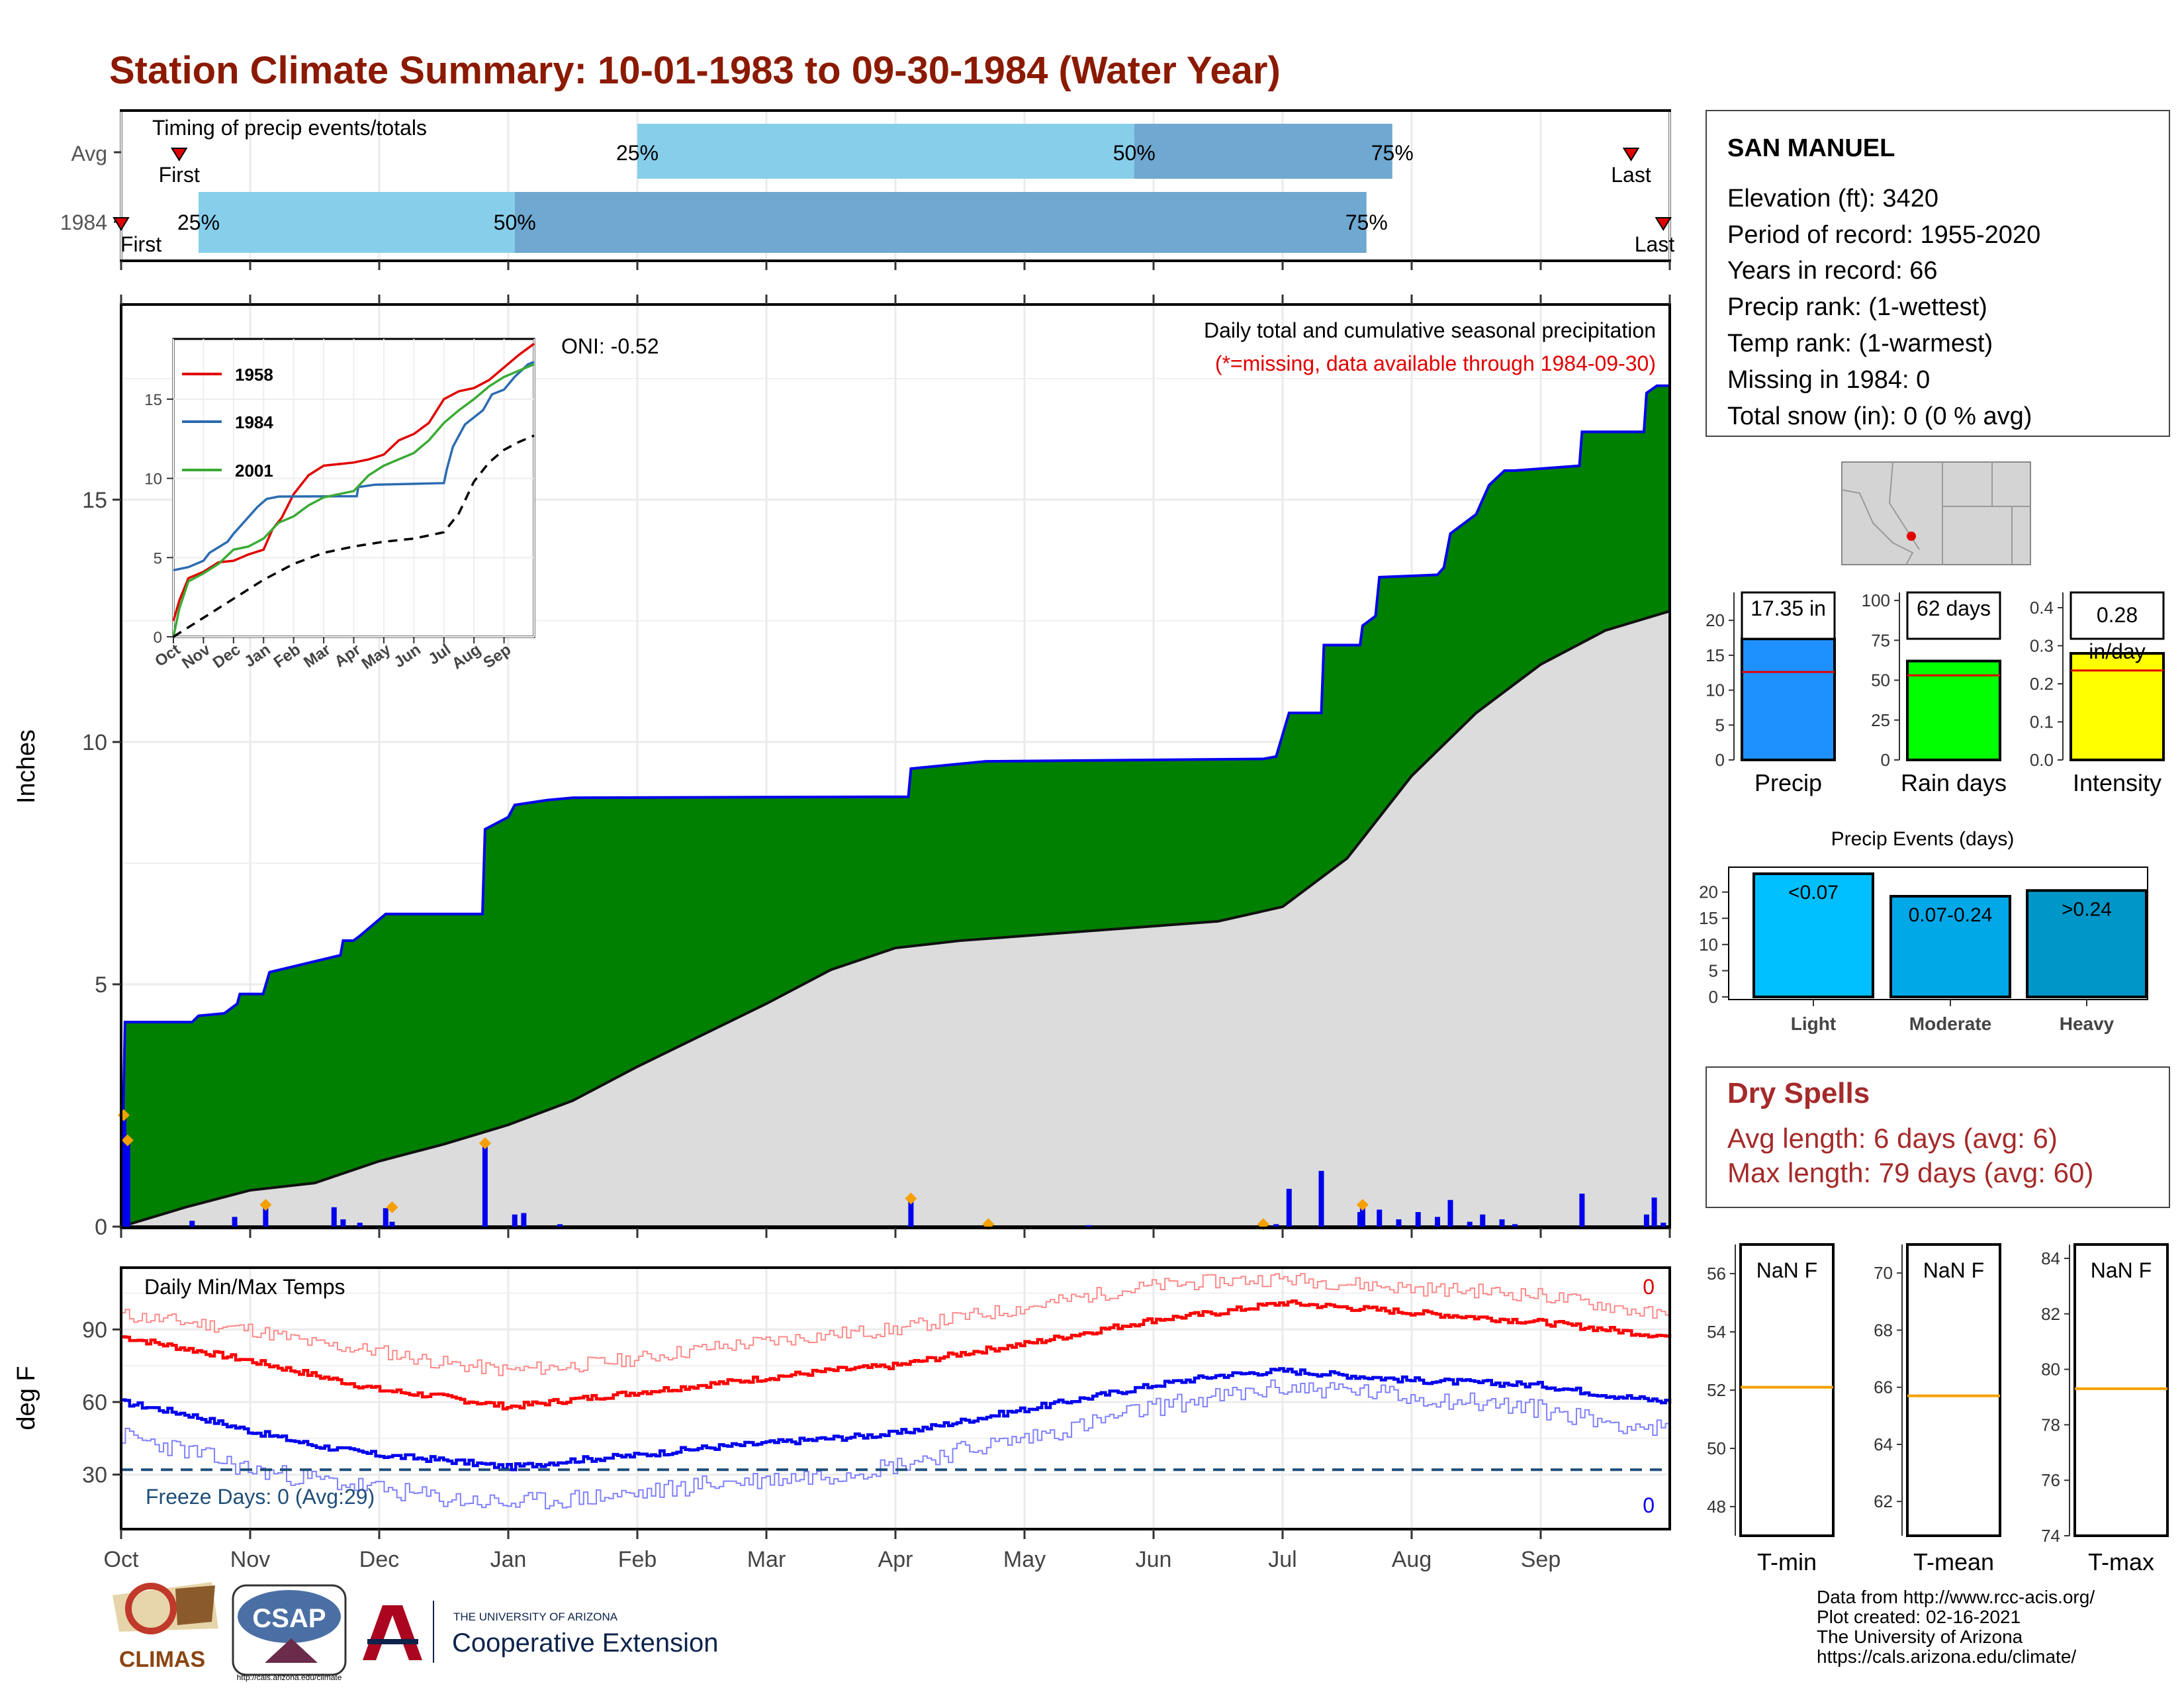 The image size is (2184, 1688). What do you see at coordinates (1938, 1137) in the screenshot?
I see `dry-spells-frame` at bounding box center [1938, 1137].